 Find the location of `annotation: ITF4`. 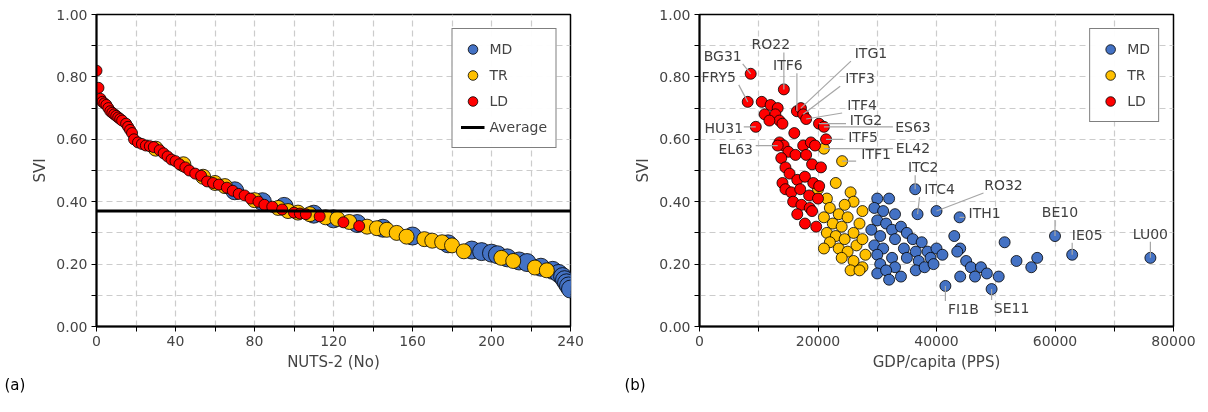

annotation: ITF4 is located at coordinates (862, 105).